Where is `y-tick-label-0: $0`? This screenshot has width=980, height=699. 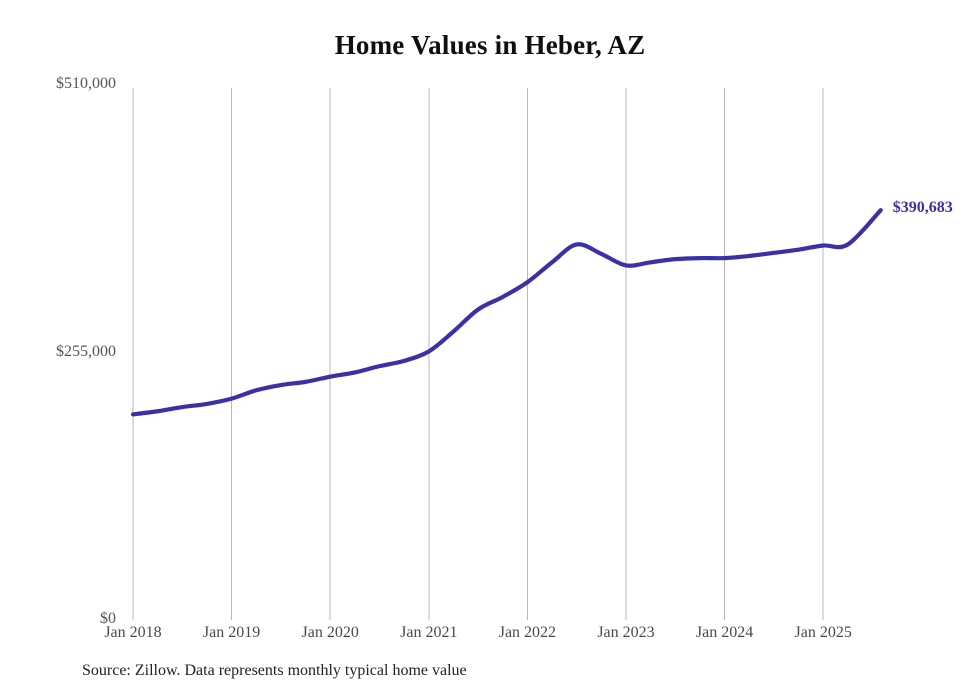 y-tick-label-0: $0 is located at coordinates (108, 618).